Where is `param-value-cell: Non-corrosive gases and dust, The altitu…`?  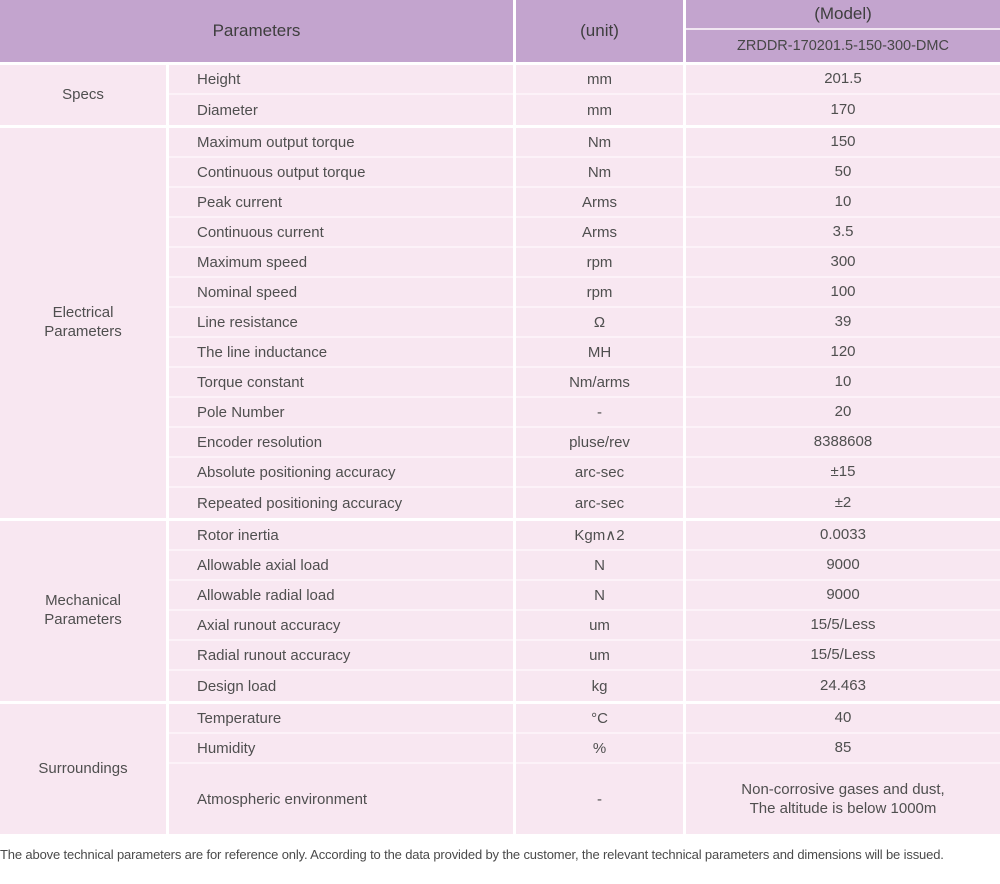
param-value-cell: Non-corrosive gases and dust, The altitu… is located at coordinates (843, 799).